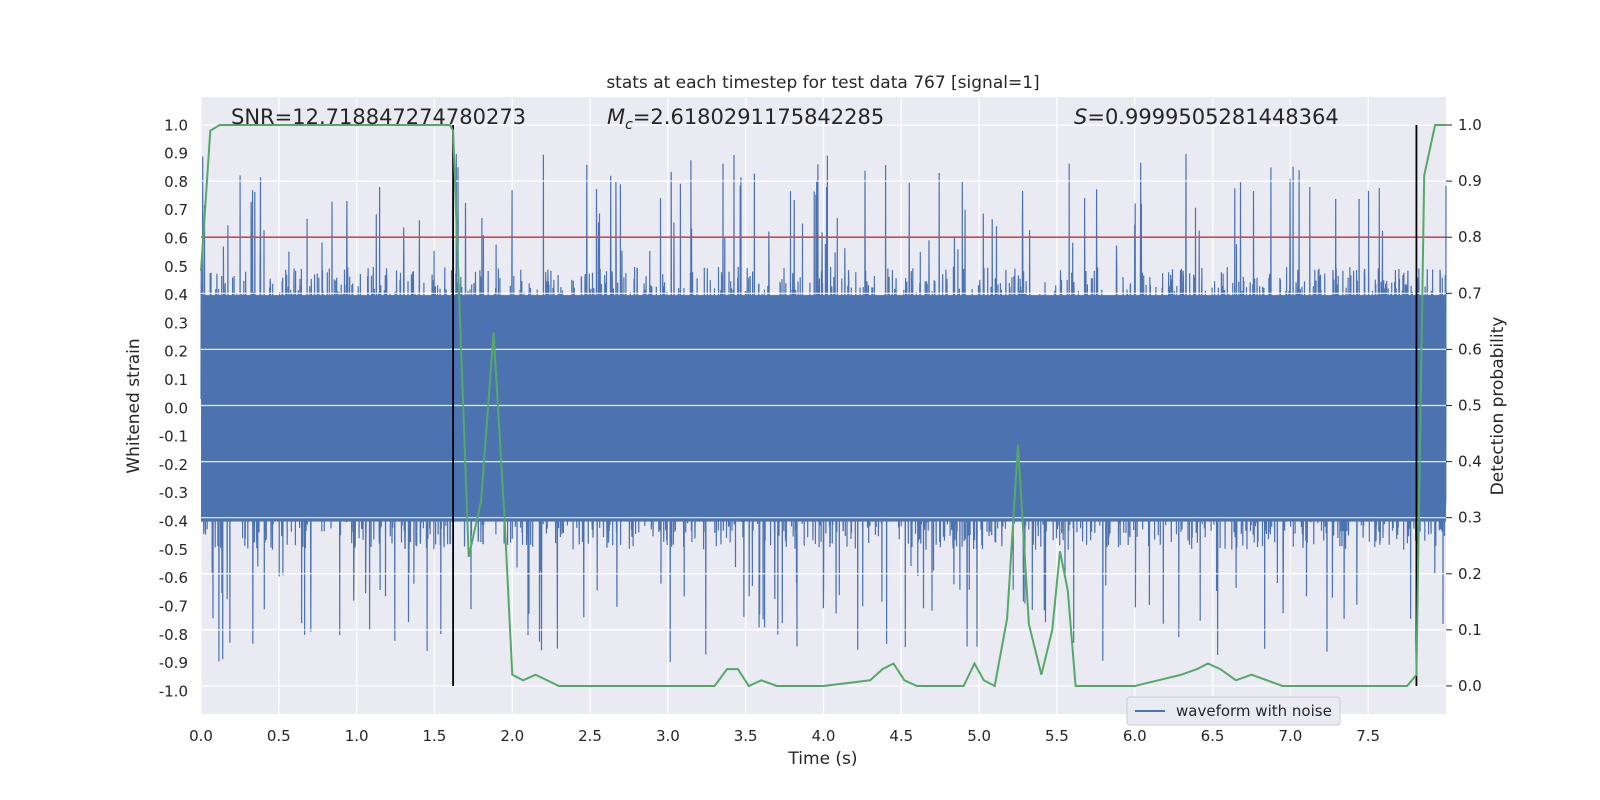 The height and width of the screenshot is (800, 1600). Describe the element at coordinates (824, 736) in the screenshot. I see `x-tick-label: 4.0` at that location.